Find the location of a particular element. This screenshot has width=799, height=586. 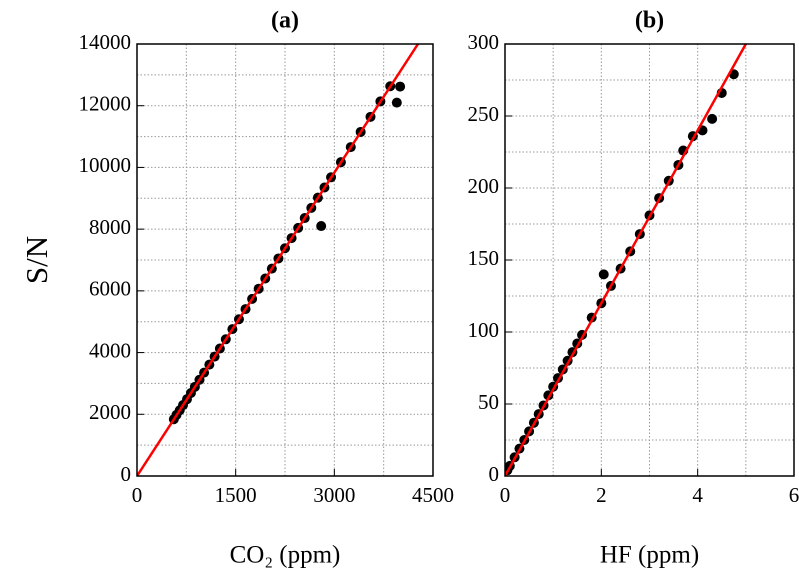

y-tick-label: 2000 is located at coordinates (110, 412).